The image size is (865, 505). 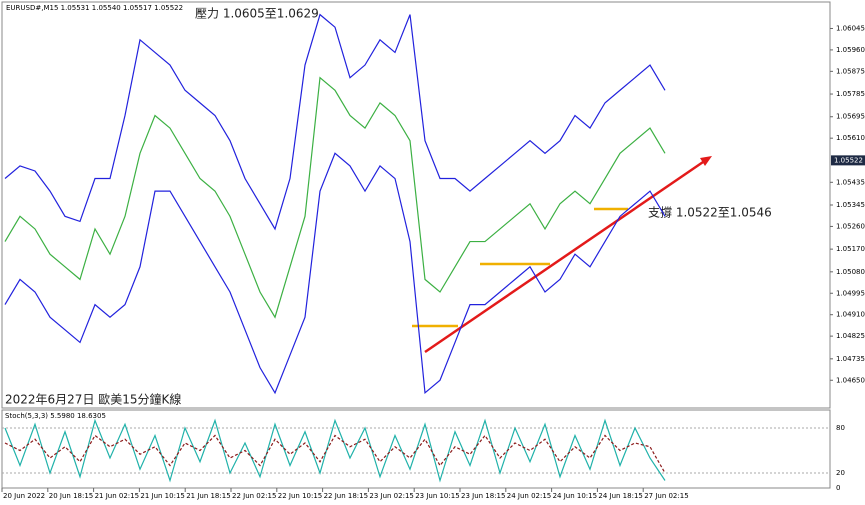 What do you see at coordinates (208, 496) in the screenshot?
I see `x-tick-label: 21 Jun 18:15` at bounding box center [208, 496].